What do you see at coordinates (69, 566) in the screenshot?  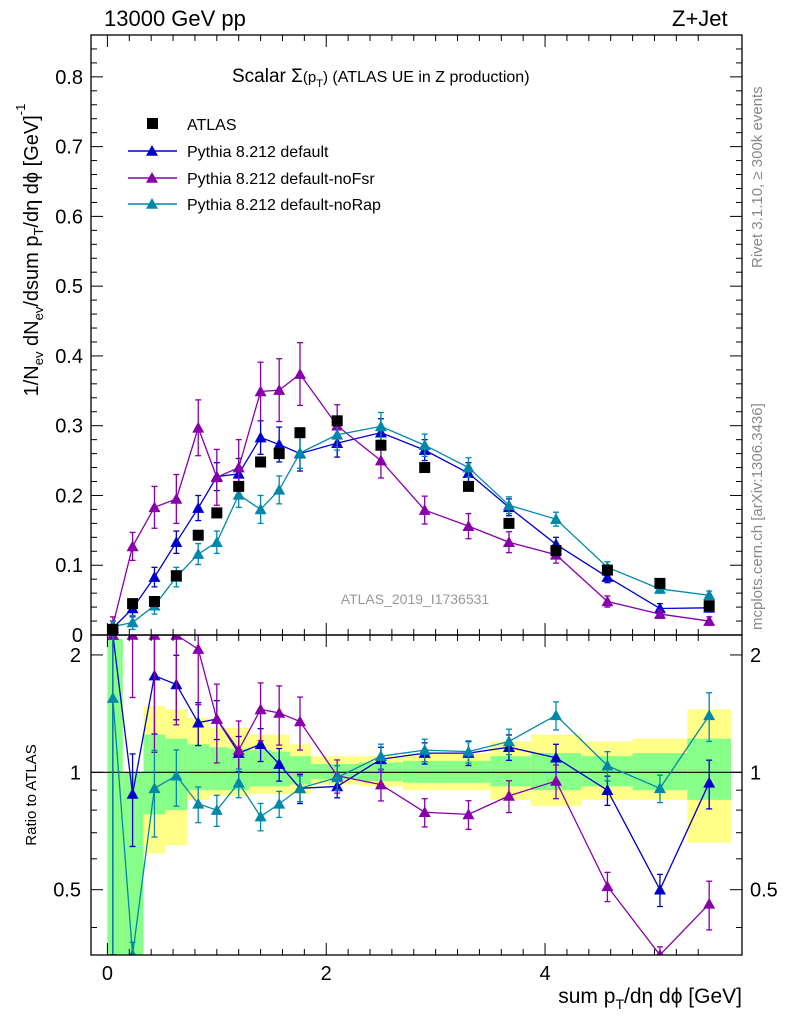 I see `y-tick-label: 0.1` at bounding box center [69, 566].